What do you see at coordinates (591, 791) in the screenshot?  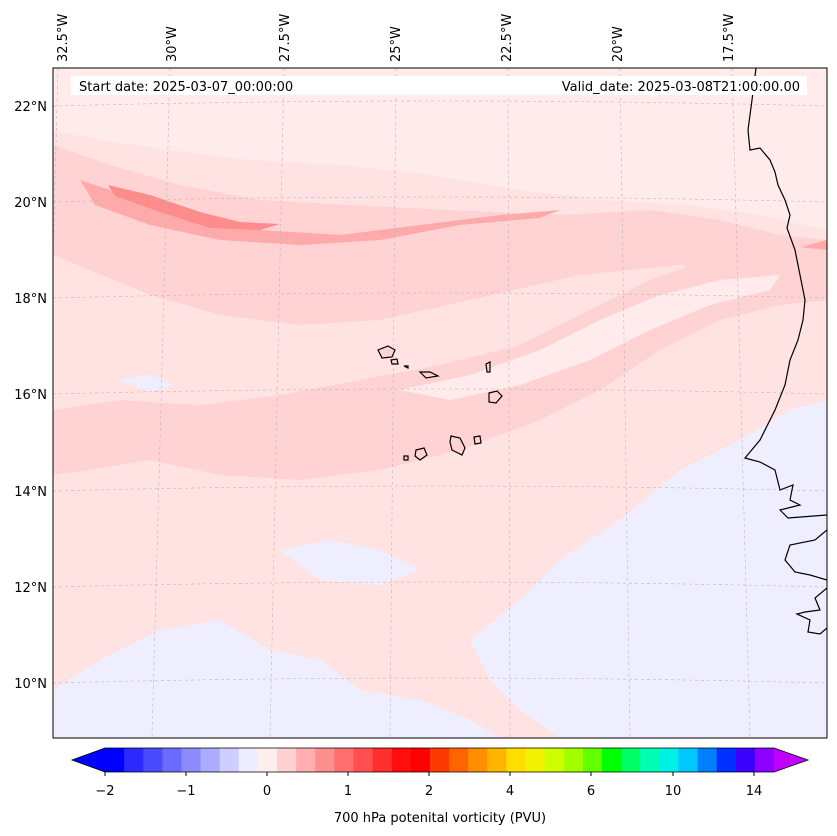 I see `colorbar-tick-label: 6` at bounding box center [591, 791].